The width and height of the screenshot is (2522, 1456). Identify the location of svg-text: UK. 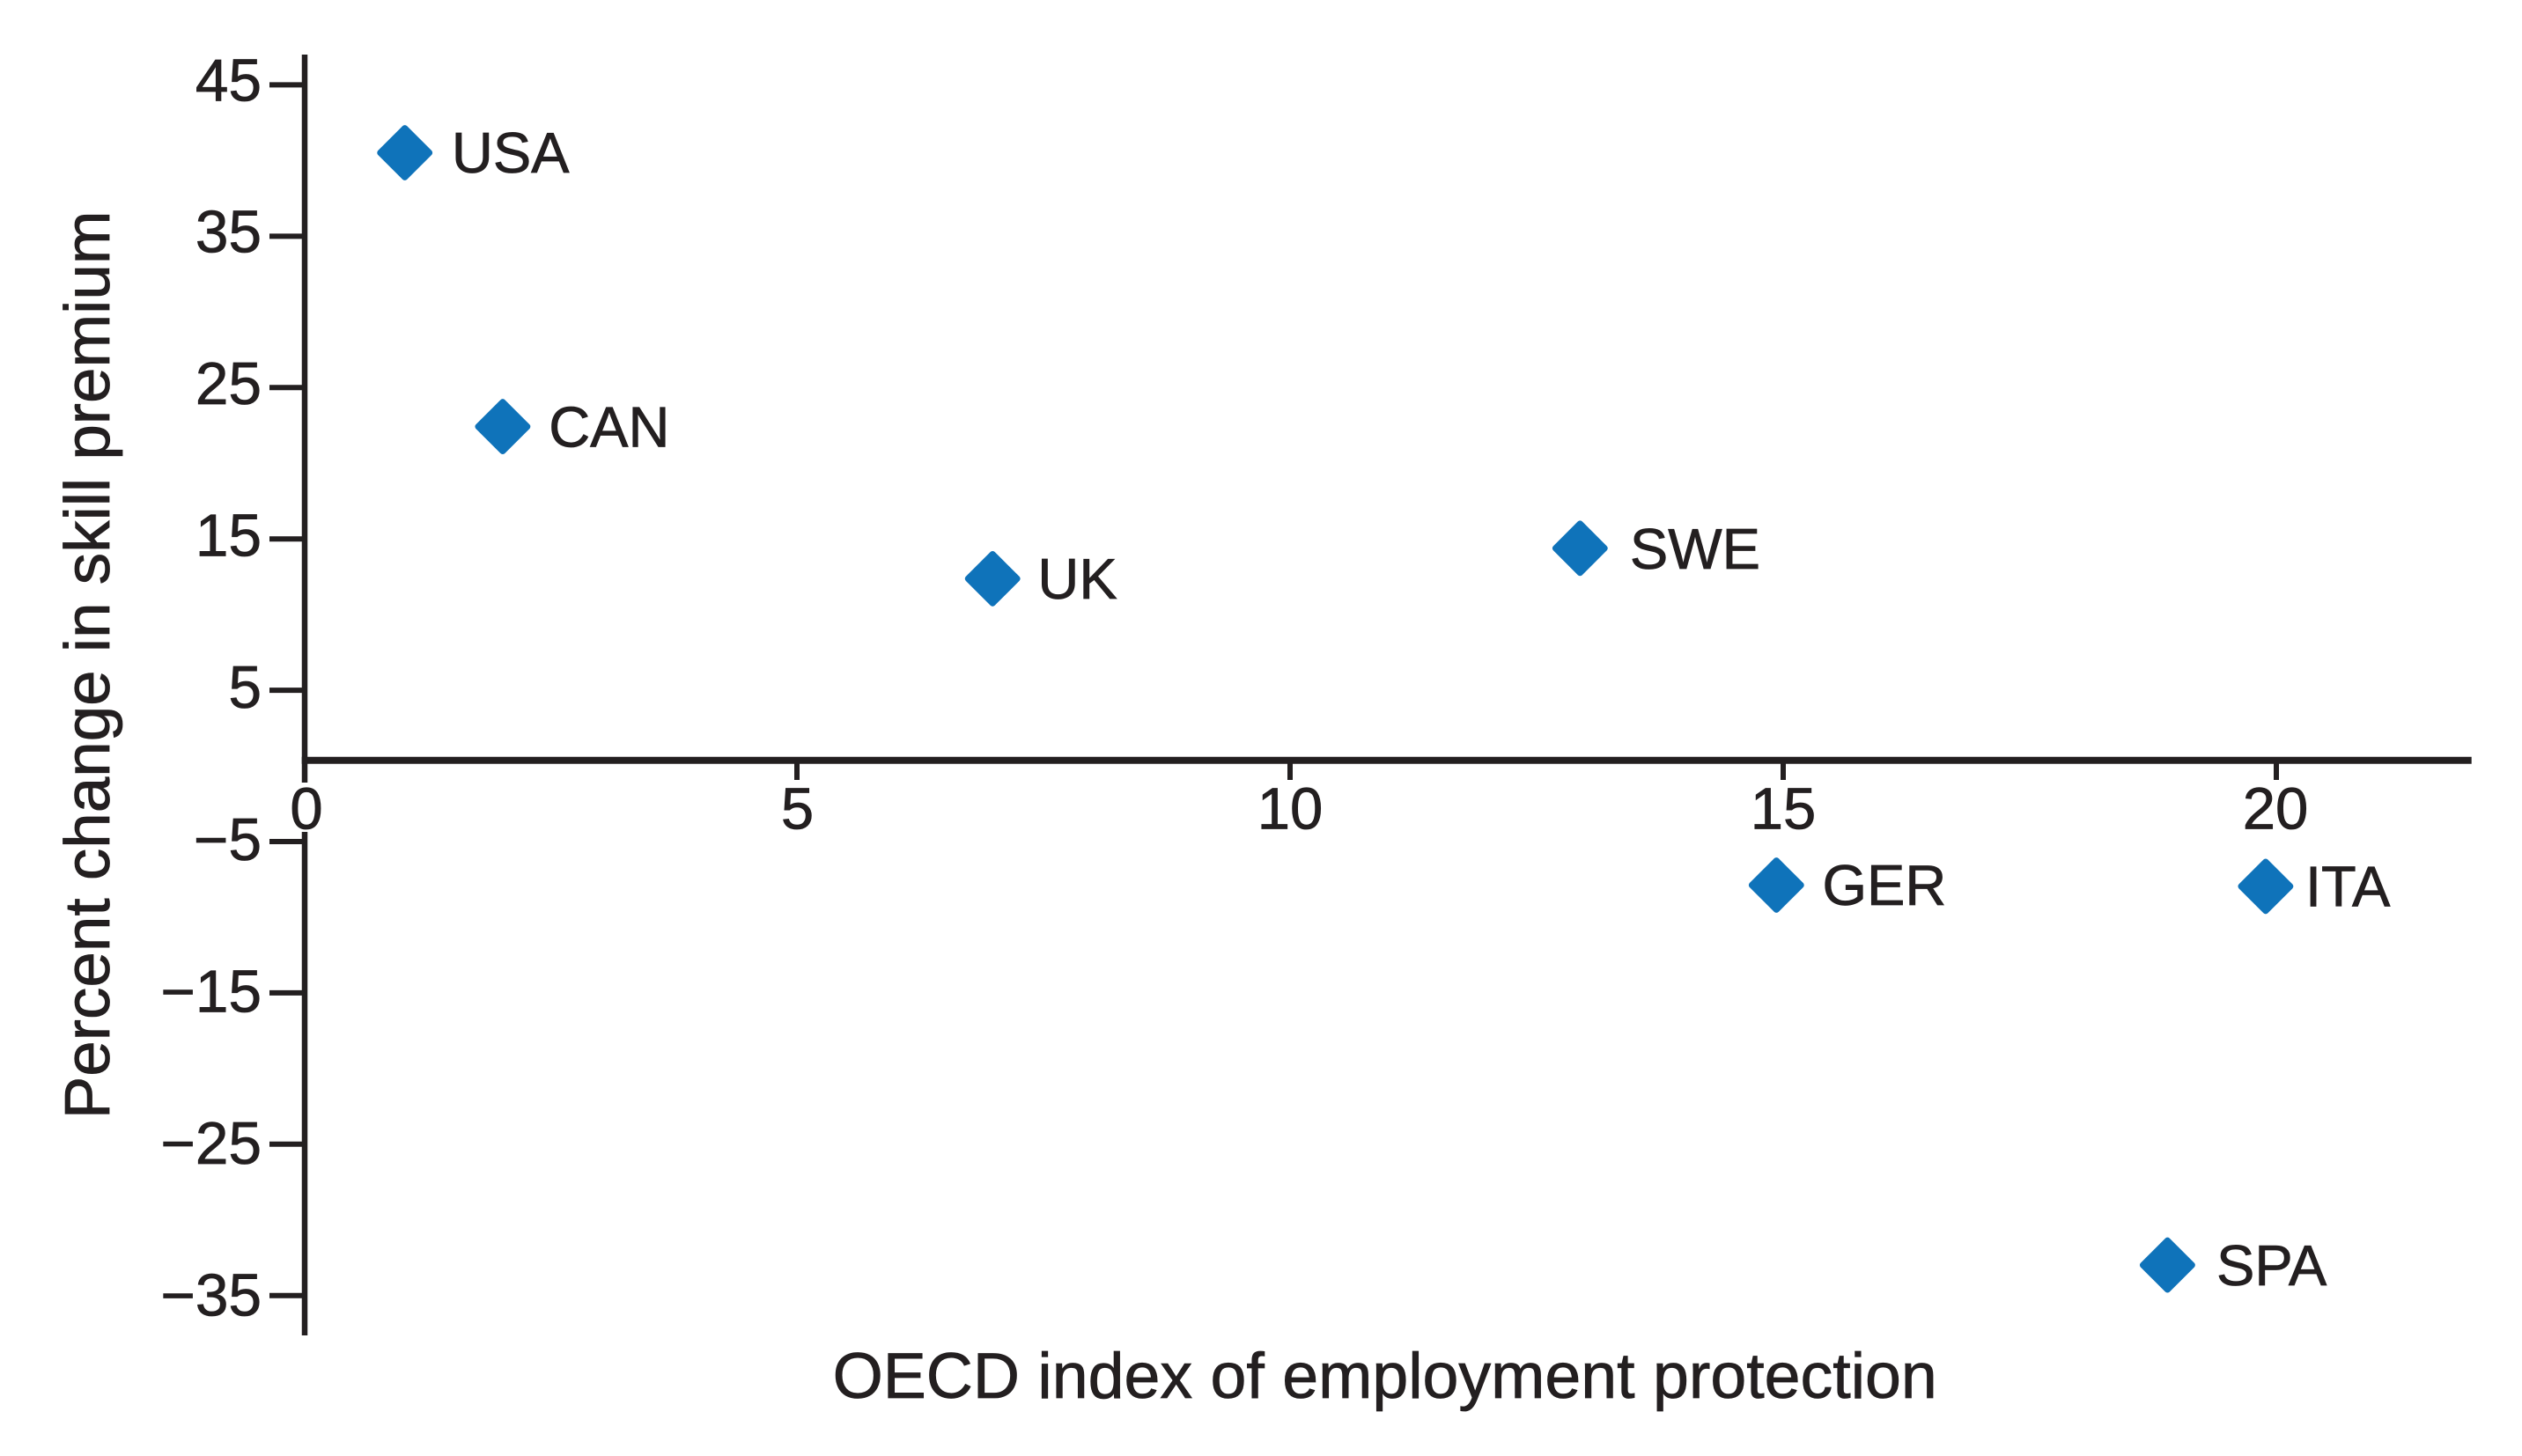
(1077, 579).